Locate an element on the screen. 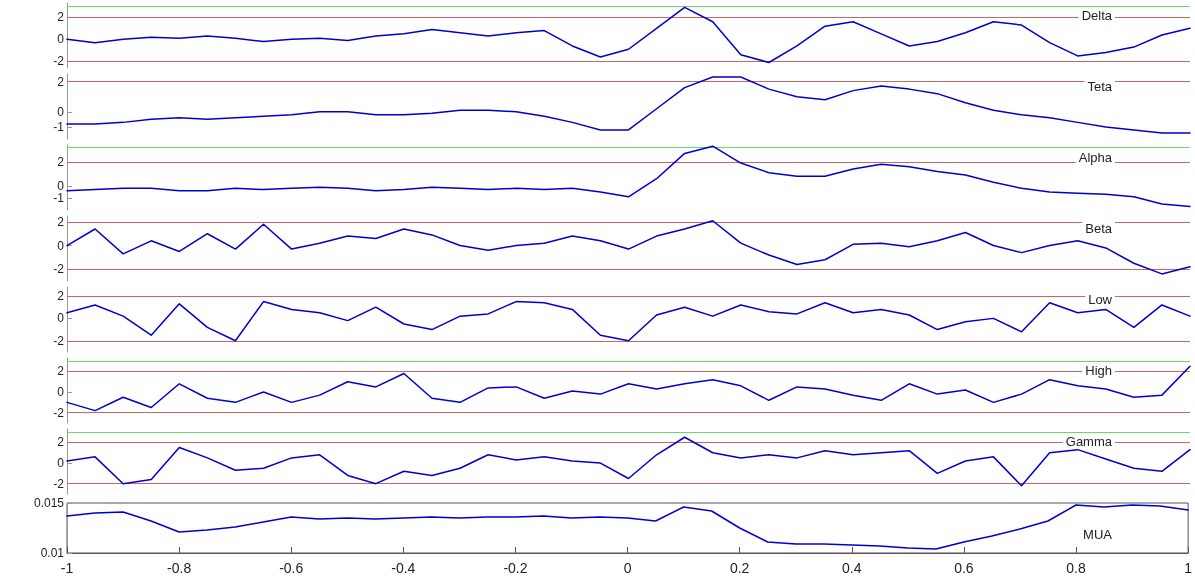  x-tick-label: 0.2 is located at coordinates (739, 568).